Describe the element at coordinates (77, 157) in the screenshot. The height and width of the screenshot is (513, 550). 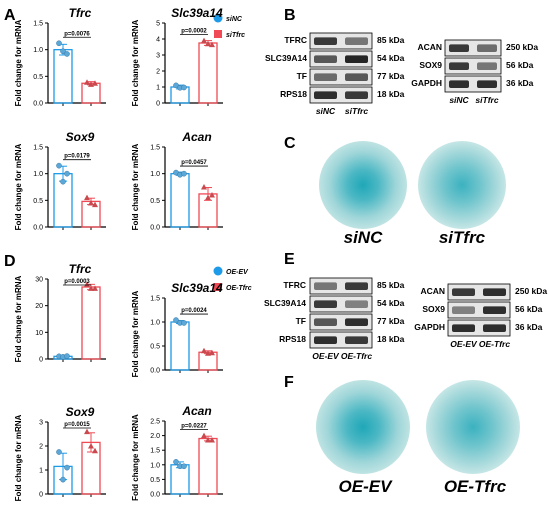
I see `p-value: p=0.0179` at that location.